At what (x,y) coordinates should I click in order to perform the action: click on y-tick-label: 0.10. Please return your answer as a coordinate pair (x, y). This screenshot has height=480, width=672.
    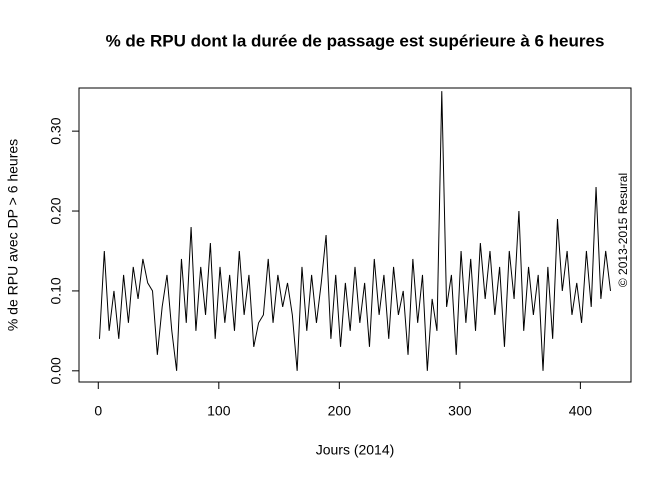
    Looking at the image, I should click on (56, 290).